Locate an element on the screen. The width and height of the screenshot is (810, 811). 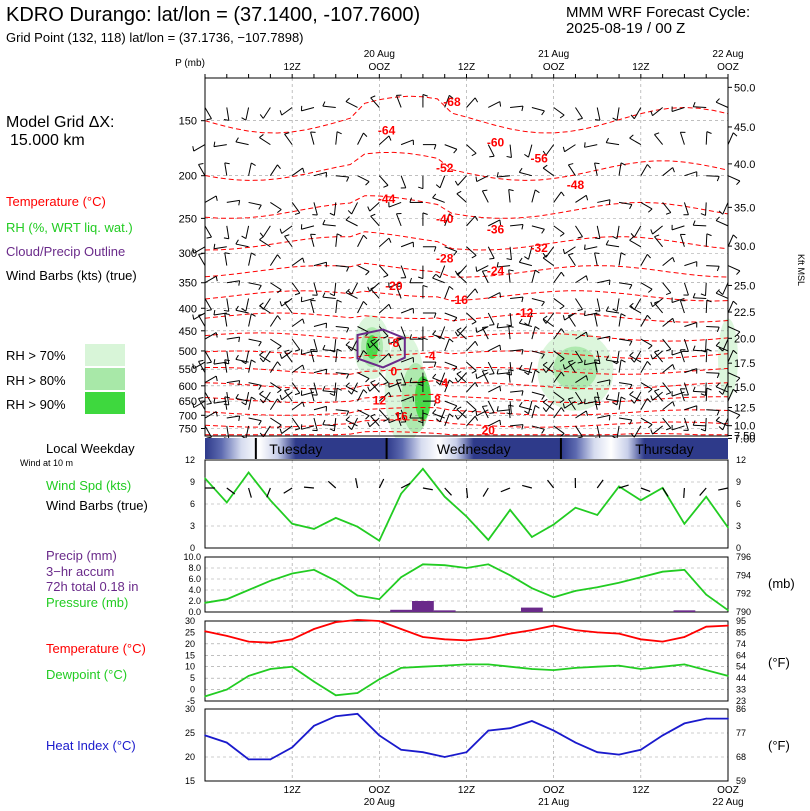
legend-rh: RH (%, WRT liq. wat.) is located at coordinates (69, 227).